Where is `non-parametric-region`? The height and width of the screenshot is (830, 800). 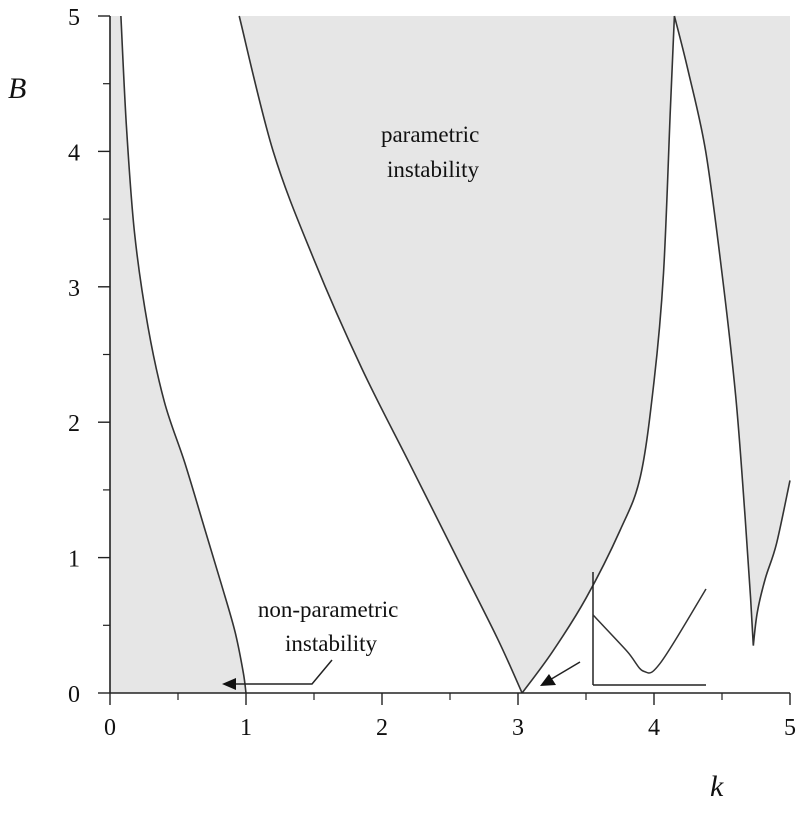 non-parametric-region is located at coordinates (178, 354).